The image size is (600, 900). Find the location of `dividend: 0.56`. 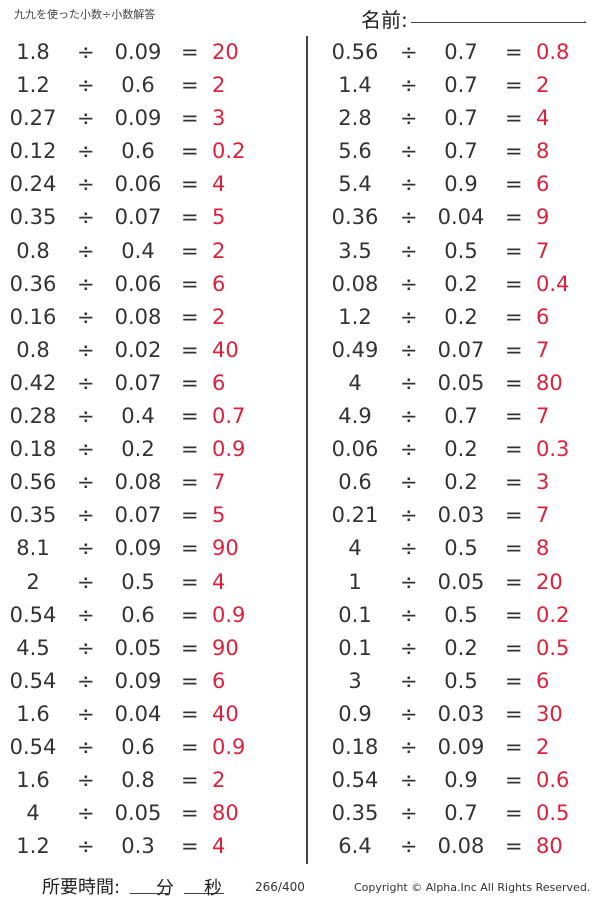

dividend: 0.56 is located at coordinates (355, 52).